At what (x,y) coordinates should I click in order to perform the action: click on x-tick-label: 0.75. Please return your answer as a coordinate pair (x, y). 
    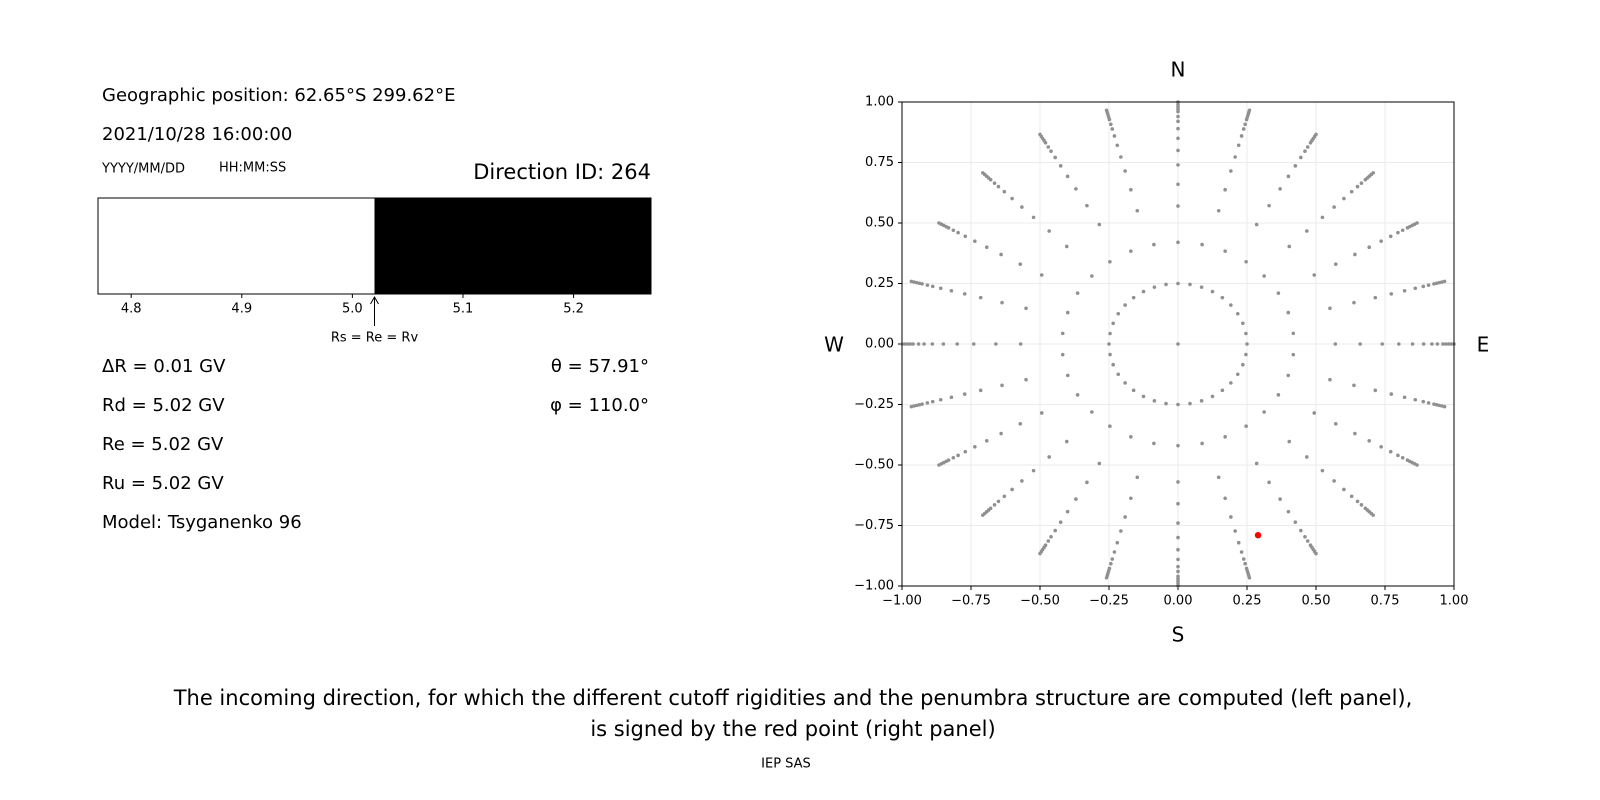
    Looking at the image, I should click on (1385, 601).